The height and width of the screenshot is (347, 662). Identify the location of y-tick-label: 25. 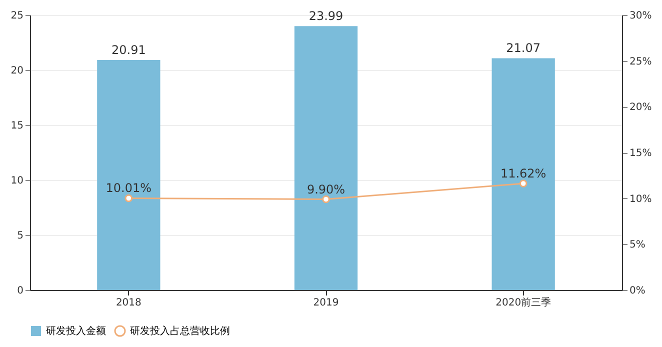
(17, 16).